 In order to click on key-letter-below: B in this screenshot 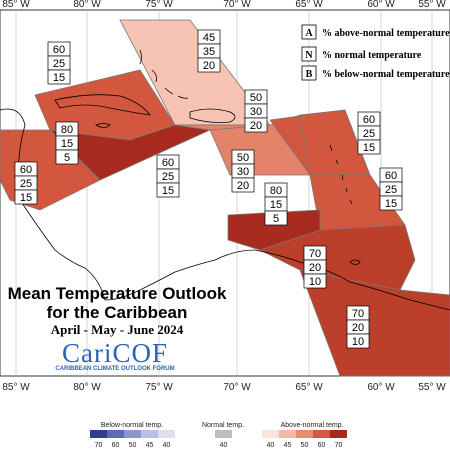, I will do `click(309, 74)`.